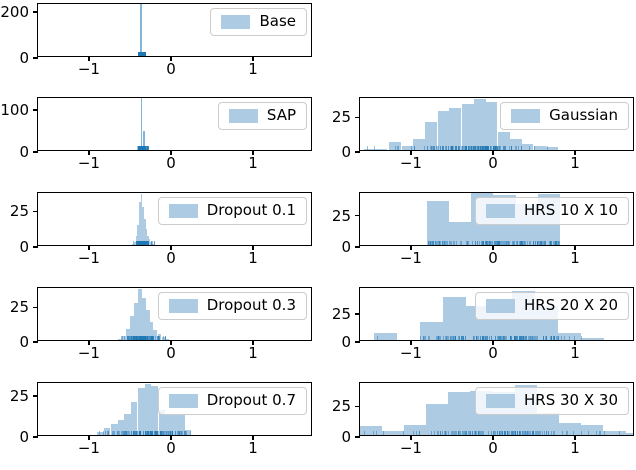 Image resolution: width=636 pixels, height=470 pixels. I want to click on legend-hrs-30x30: HRS 30 X 30, so click(552, 401).